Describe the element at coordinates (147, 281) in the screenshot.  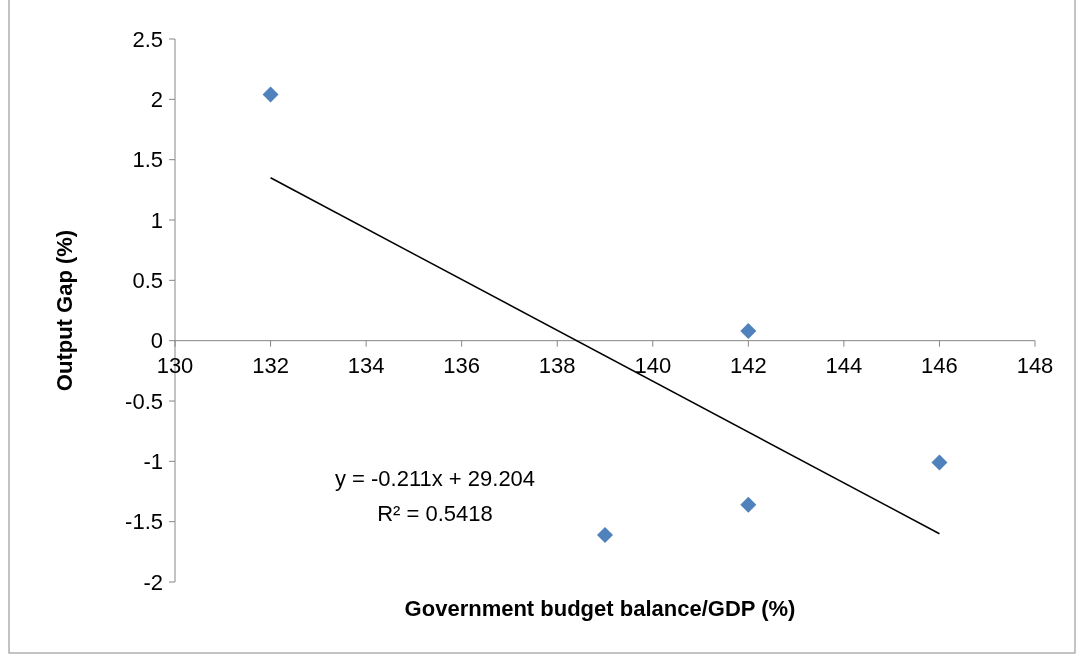
I see `y-tick-label: 0.5` at that location.